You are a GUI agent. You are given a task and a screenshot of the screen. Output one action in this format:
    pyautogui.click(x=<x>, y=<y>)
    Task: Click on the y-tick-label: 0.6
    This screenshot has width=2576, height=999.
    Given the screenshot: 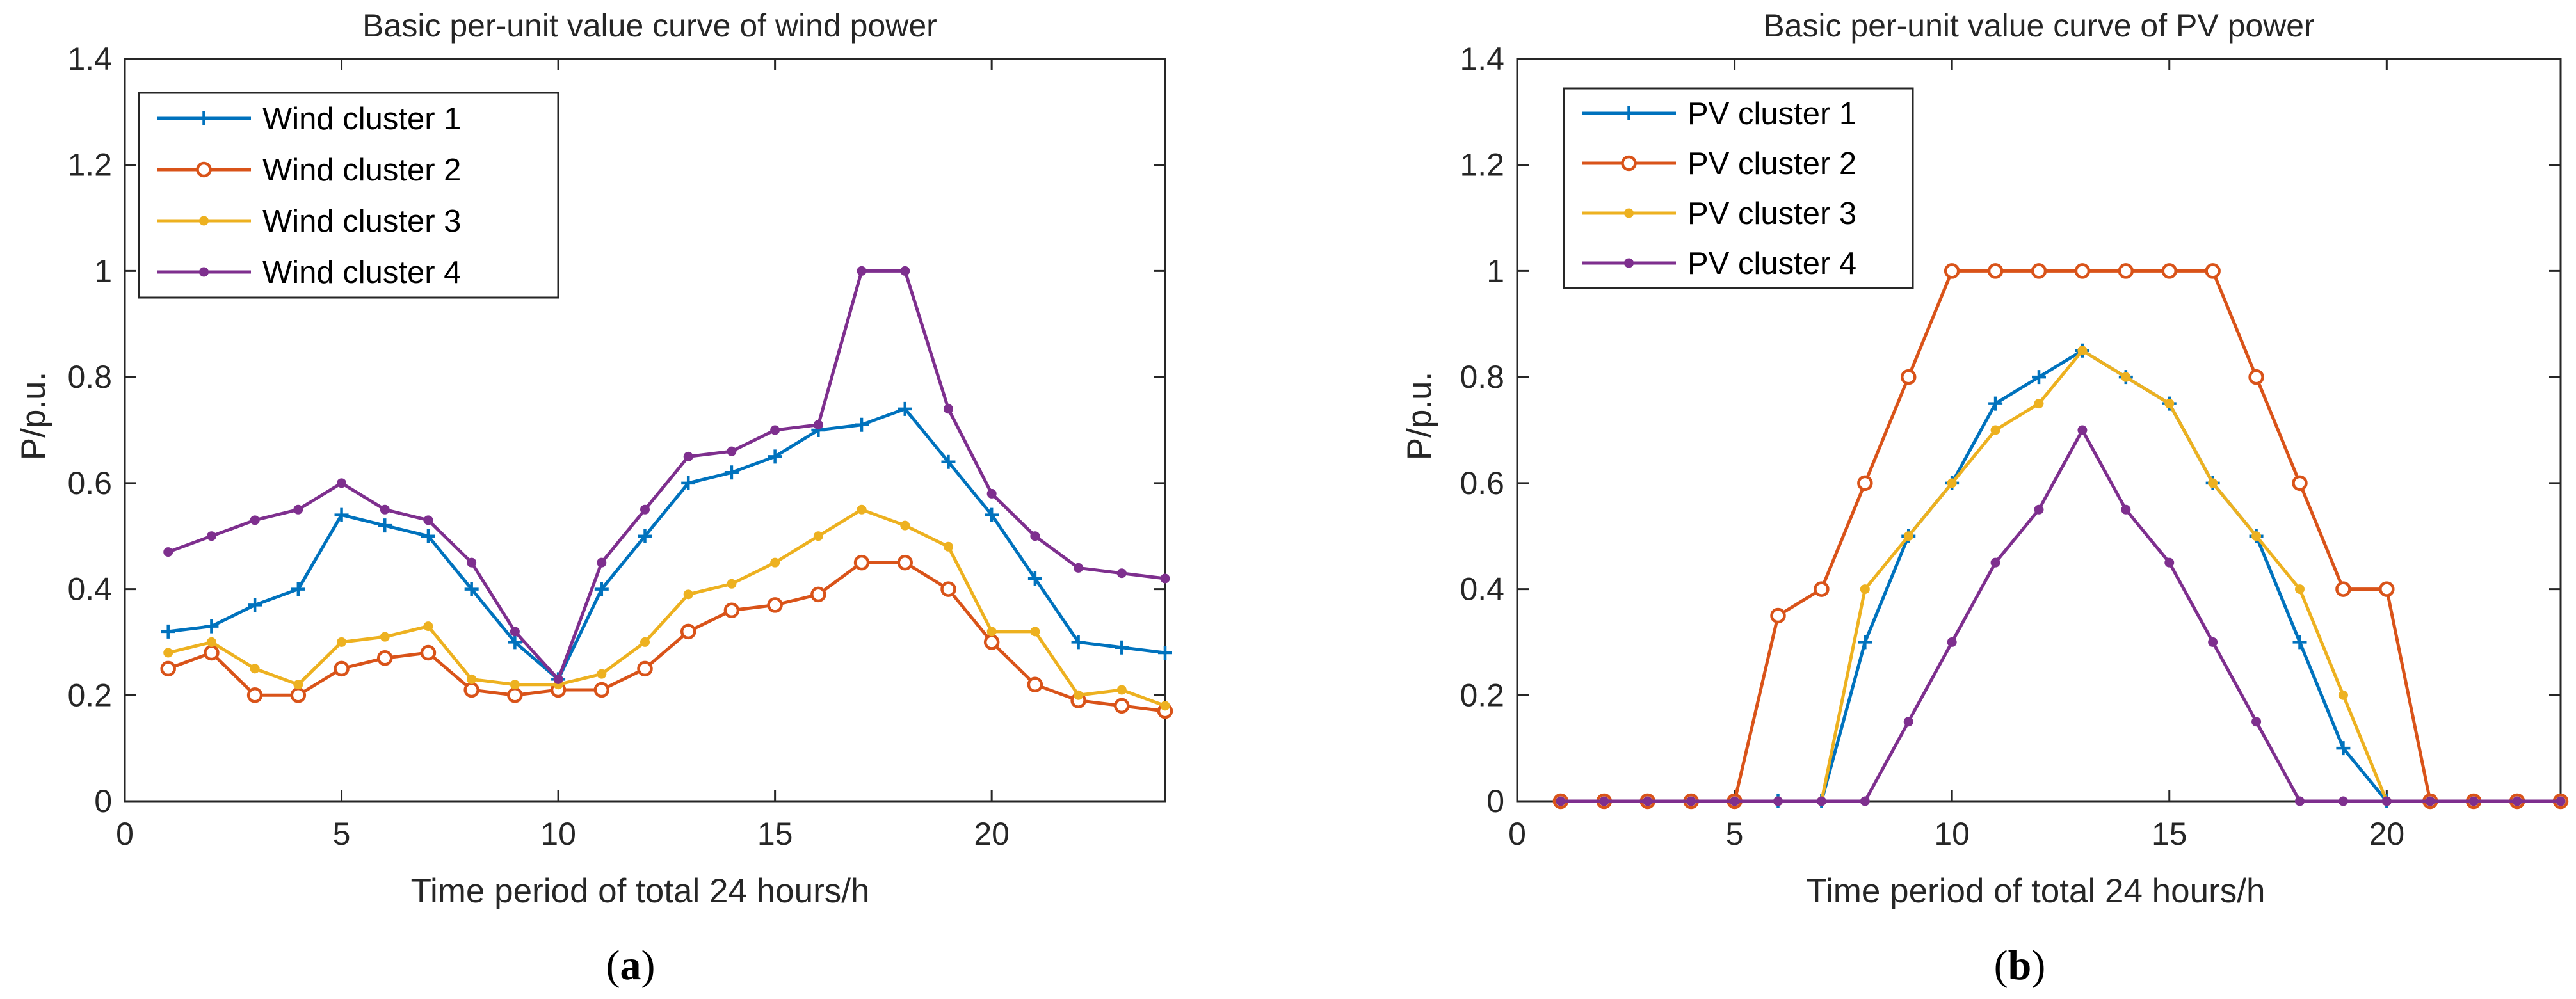 What is the action you would take?
    pyautogui.click(x=89, y=483)
    